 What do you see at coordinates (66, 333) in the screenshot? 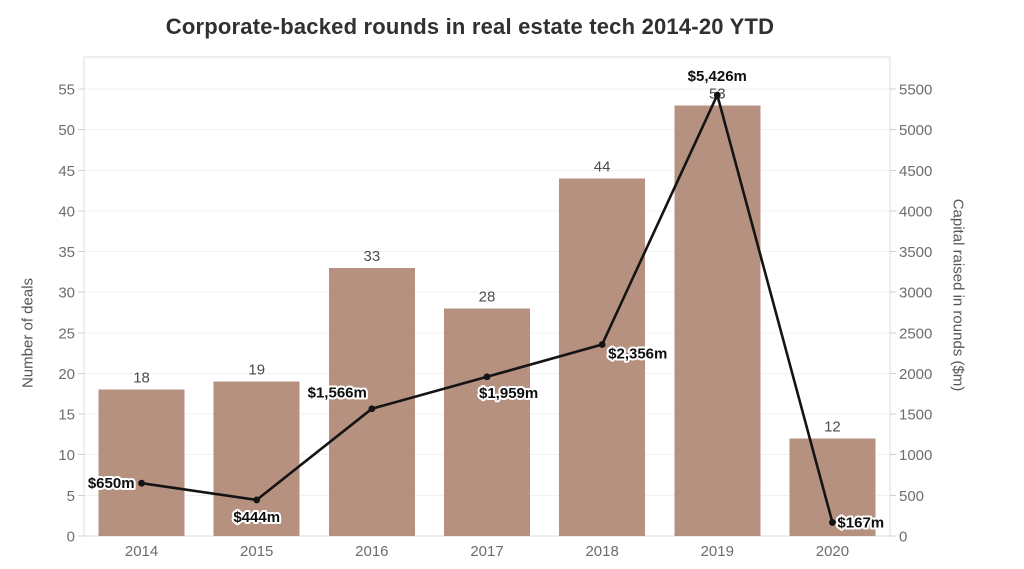
I see `left-axis-tick-label: 25` at bounding box center [66, 333].